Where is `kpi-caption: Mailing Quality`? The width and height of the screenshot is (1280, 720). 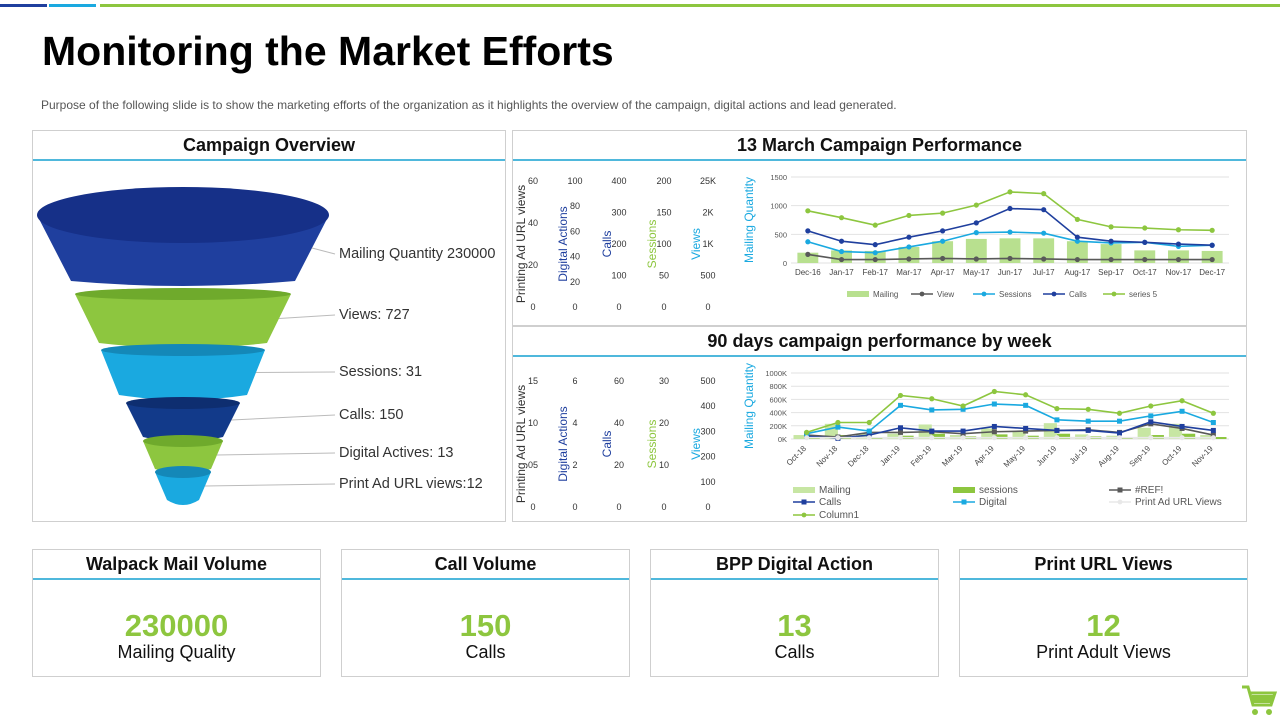 kpi-caption: Mailing Quality is located at coordinates (176, 652).